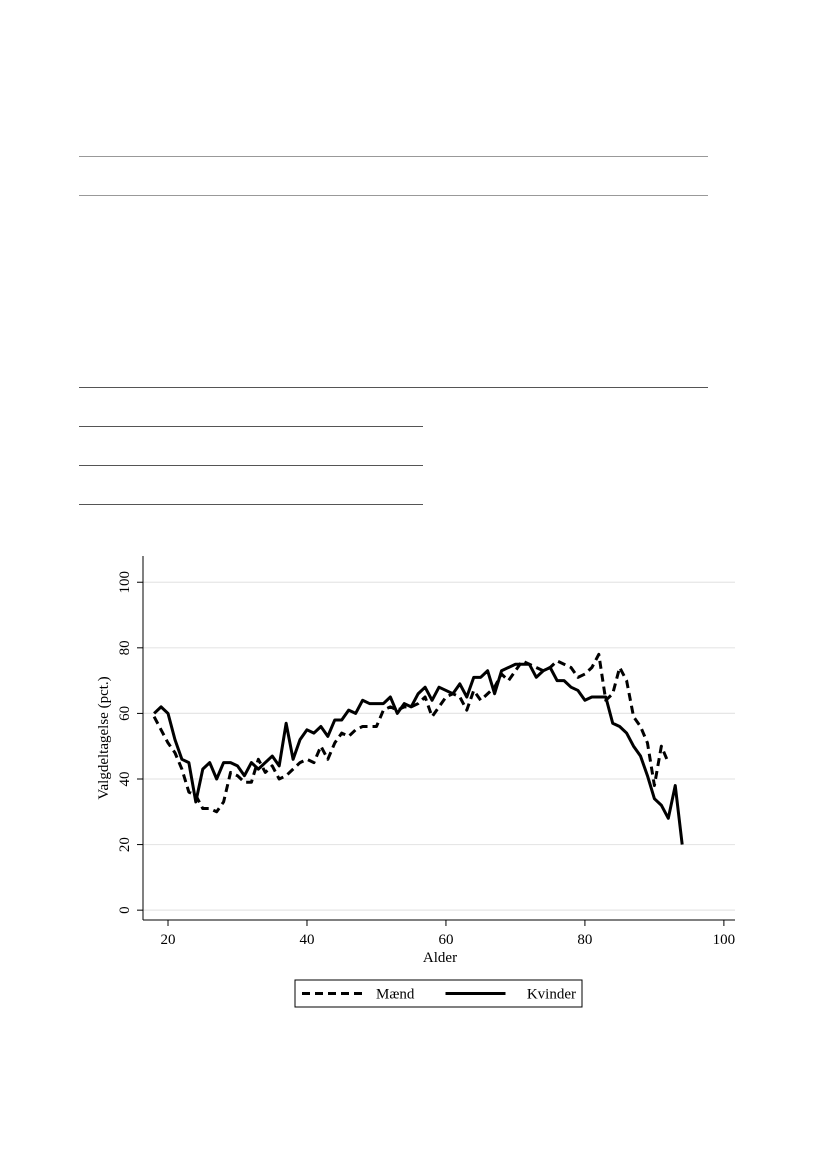  What do you see at coordinates (104, 737) in the screenshot?
I see `y-axis-title: Valgdeltagelse (pct.)` at bounding box center [104, 737].